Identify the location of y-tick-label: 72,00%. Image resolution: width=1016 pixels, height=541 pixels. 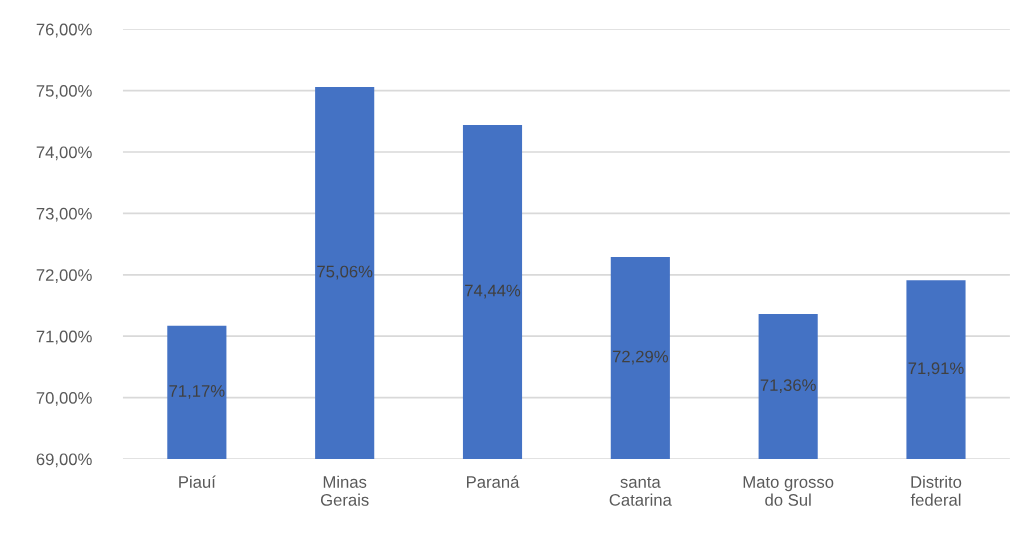
(64, 276).